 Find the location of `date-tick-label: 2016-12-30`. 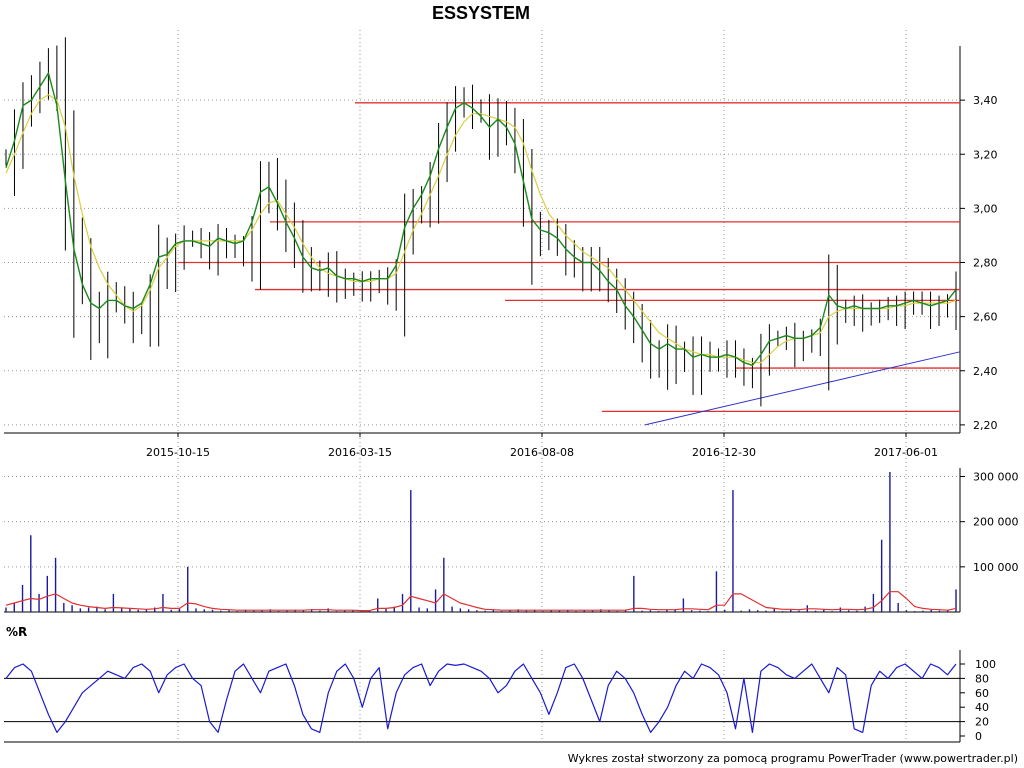

date-tick-label: 2016-12-30 is located at coordinates (724, 452).